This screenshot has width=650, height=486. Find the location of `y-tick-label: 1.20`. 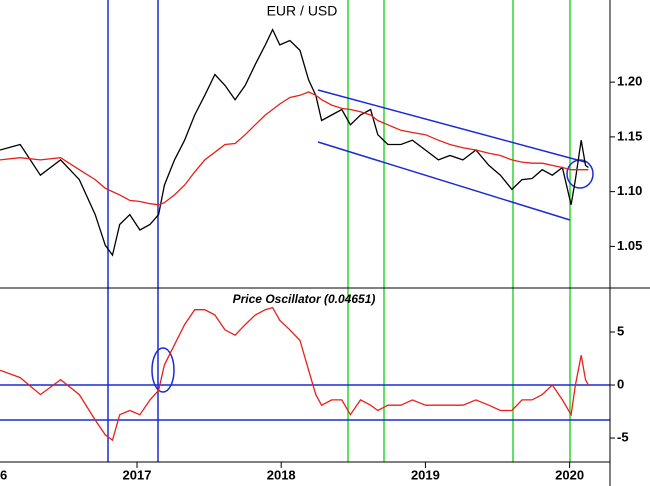

y-tick-label: 1.20 is located at coordinates (629, 81).